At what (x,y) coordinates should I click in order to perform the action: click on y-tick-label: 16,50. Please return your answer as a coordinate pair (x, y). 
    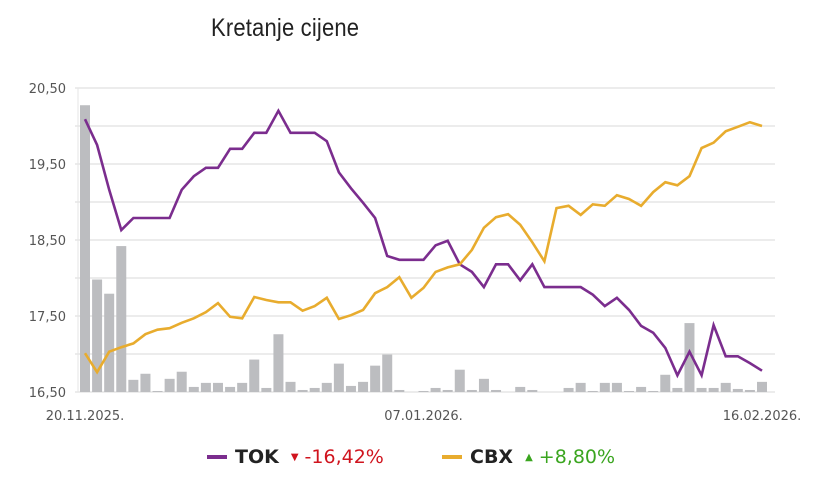
    Looking at the image, I should click on (47, 393).